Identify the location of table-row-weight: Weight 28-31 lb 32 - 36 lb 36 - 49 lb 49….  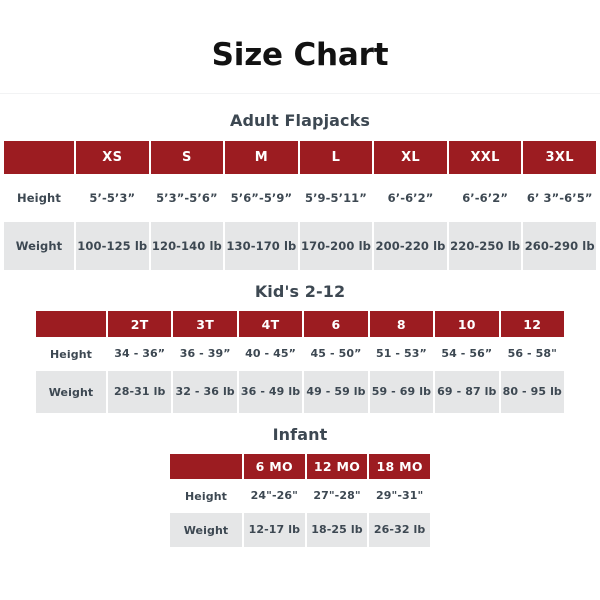
(300, 392).